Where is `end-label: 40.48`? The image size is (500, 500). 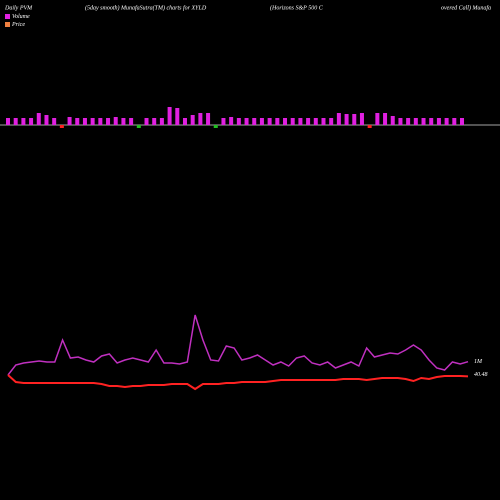 end-label: 40.48 is located at coordinates (481, 374).